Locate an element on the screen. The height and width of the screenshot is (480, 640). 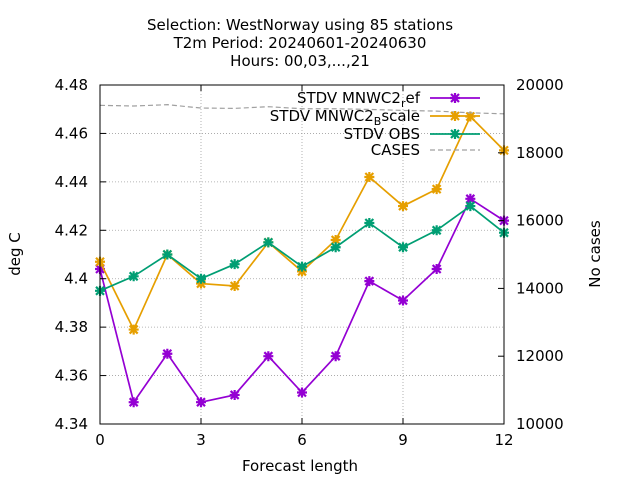
y-tick-label: 4.36 is located at coordinates (71, 376).